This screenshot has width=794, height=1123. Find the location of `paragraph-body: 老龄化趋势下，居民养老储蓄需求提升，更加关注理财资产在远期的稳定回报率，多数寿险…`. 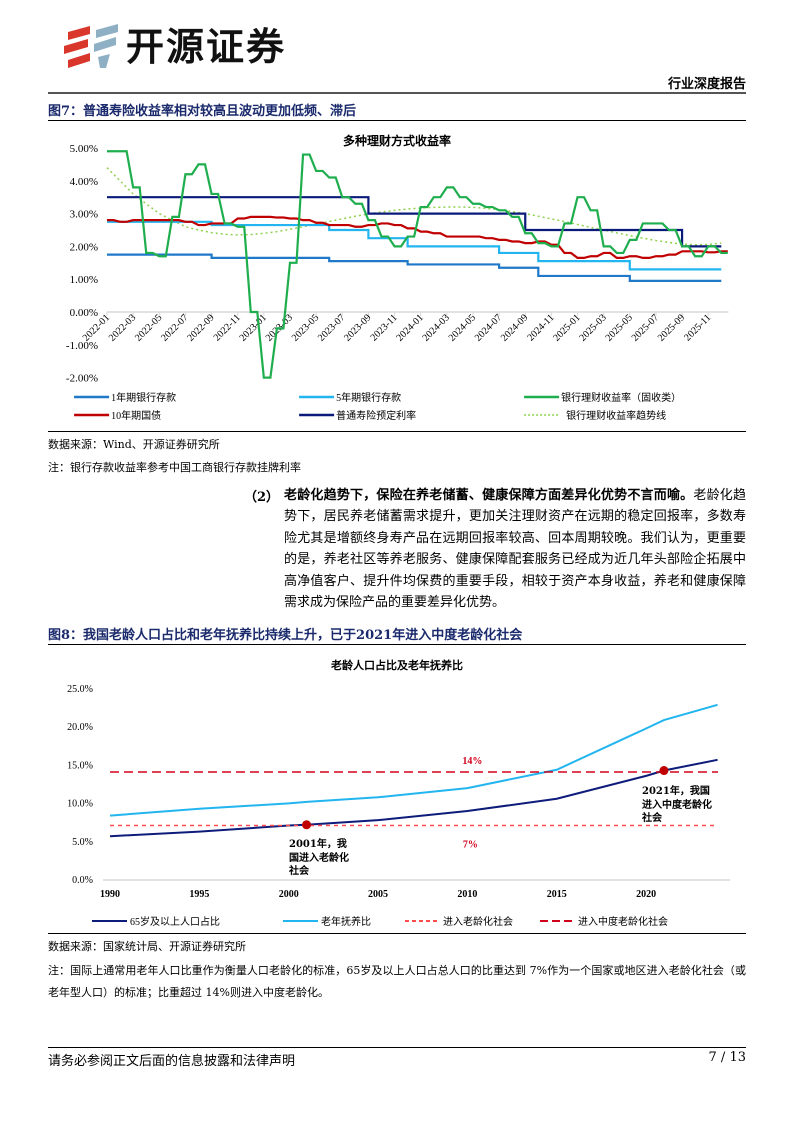

paragraph-body: 老龄化趋势下，居民养老储蓄需求提升，更加关注理财资产在远期的稳定回报率，多数寿险… is located at coordinates (515, 549).